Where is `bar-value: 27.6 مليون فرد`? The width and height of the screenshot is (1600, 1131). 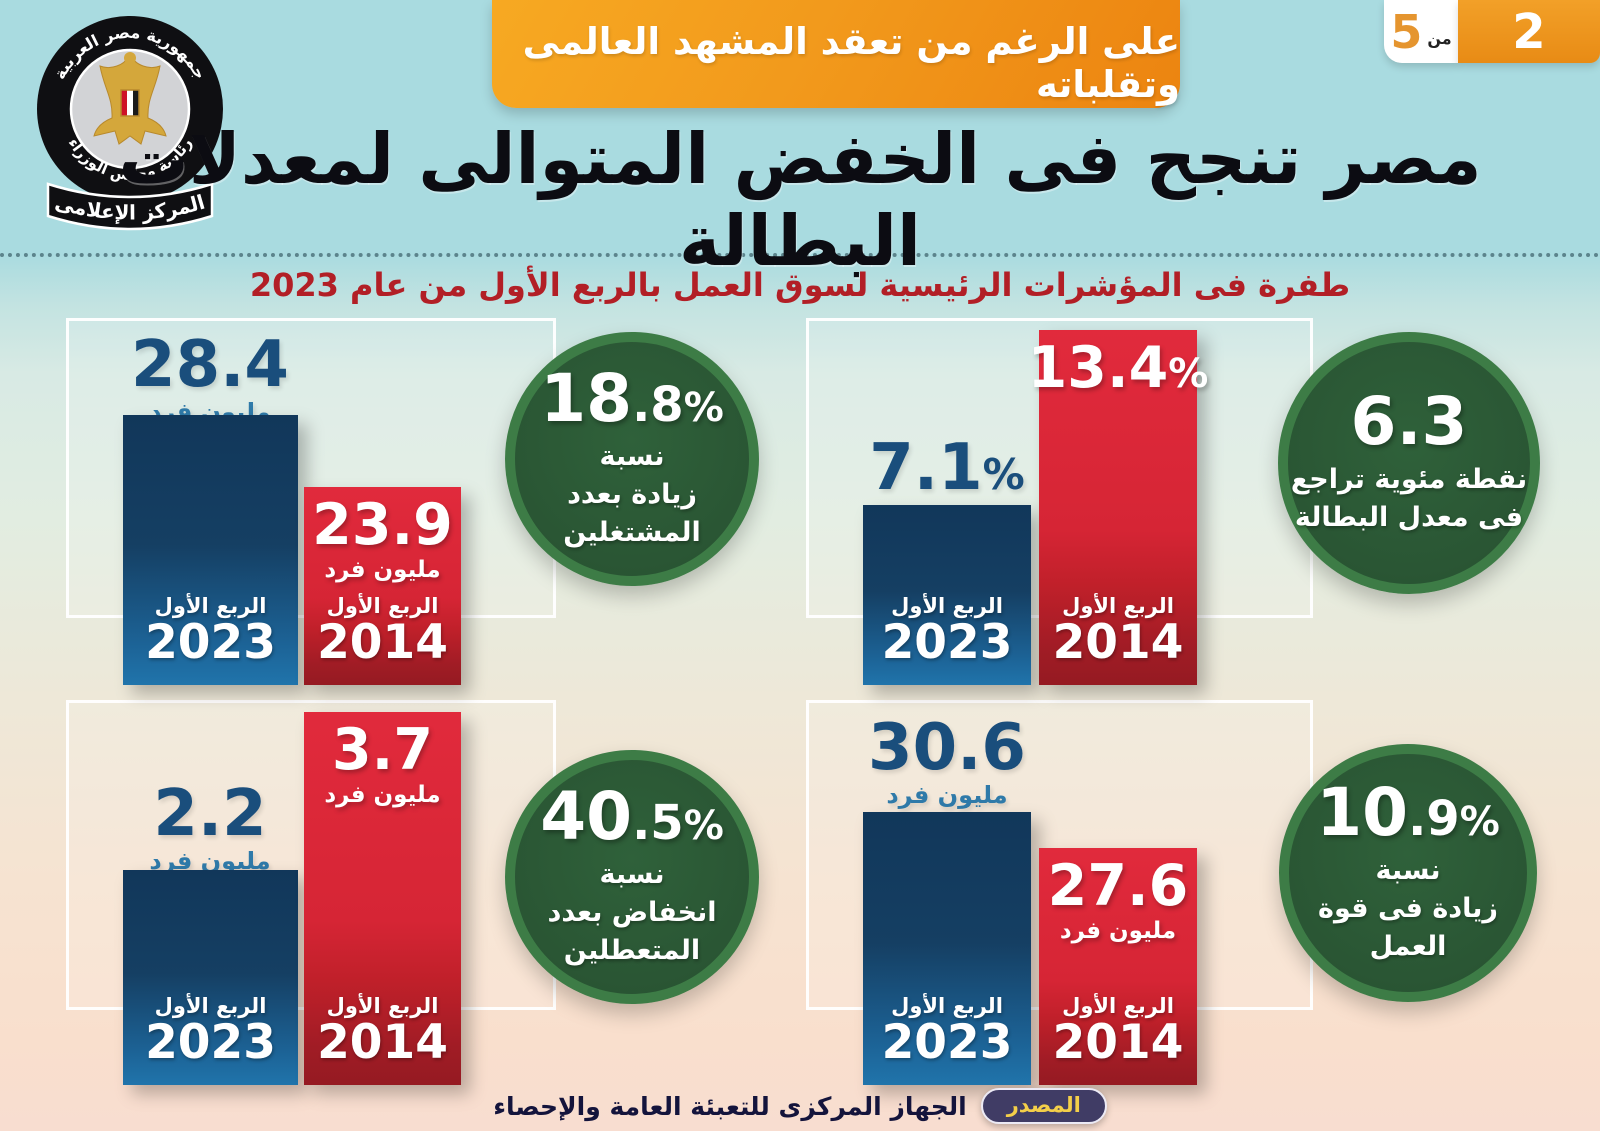 bar-value: 27.6 مليون فرد is located at coordinates (1118, 896).